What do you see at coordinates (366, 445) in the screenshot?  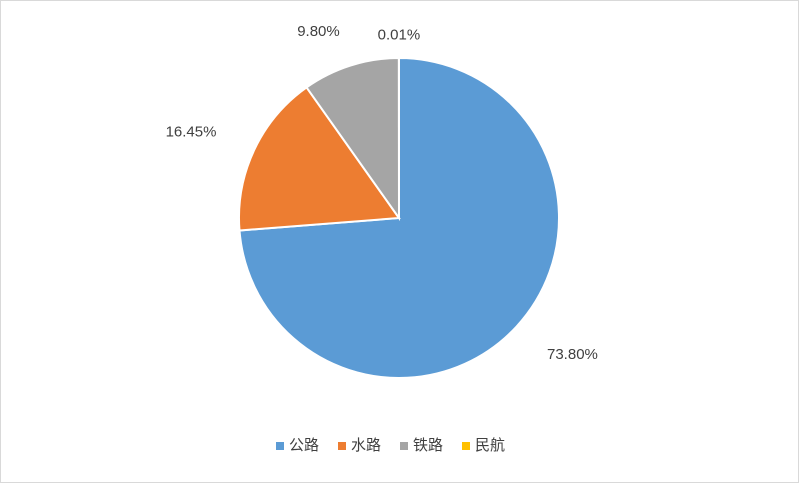 I see `legend-label: 水路` at bounding box center [366, 445].